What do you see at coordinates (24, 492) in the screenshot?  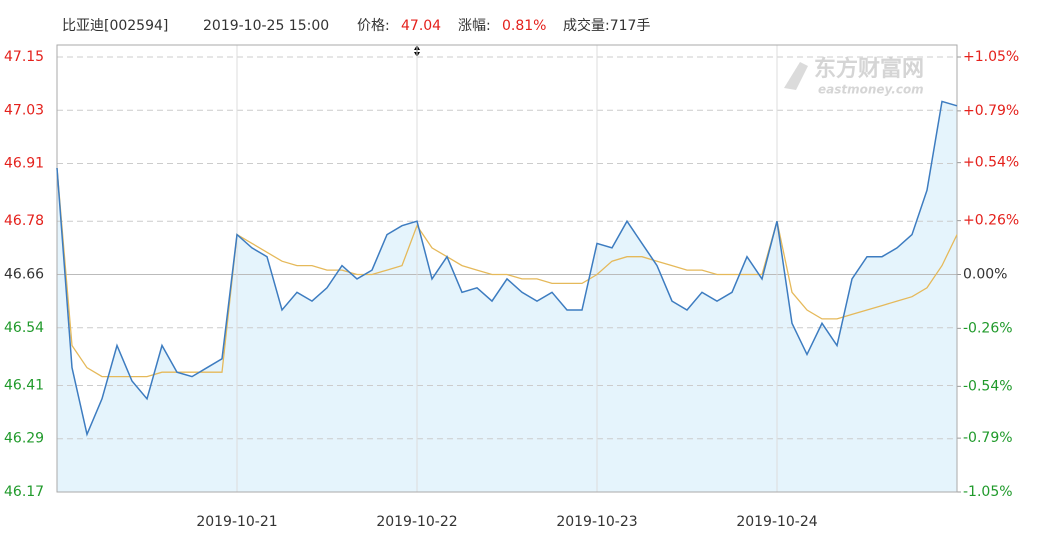 I see `y-tick-label: 46.17` at bounding box center [24, 492].